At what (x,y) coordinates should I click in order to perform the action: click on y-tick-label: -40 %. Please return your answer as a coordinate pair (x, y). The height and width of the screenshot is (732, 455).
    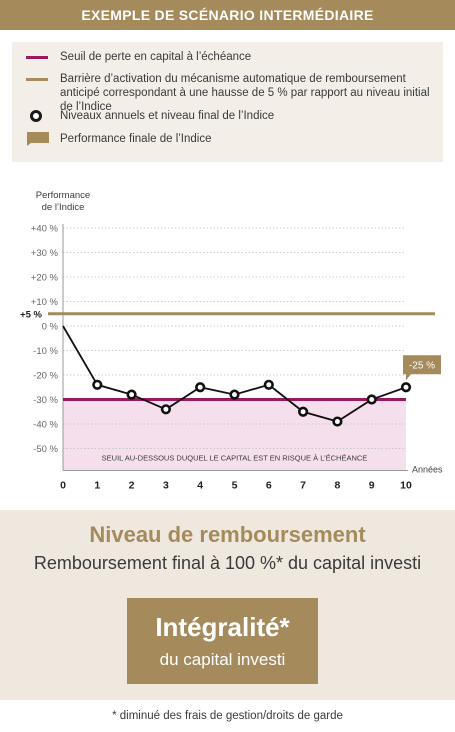
    Looking at the image, I should click on (45, 425).